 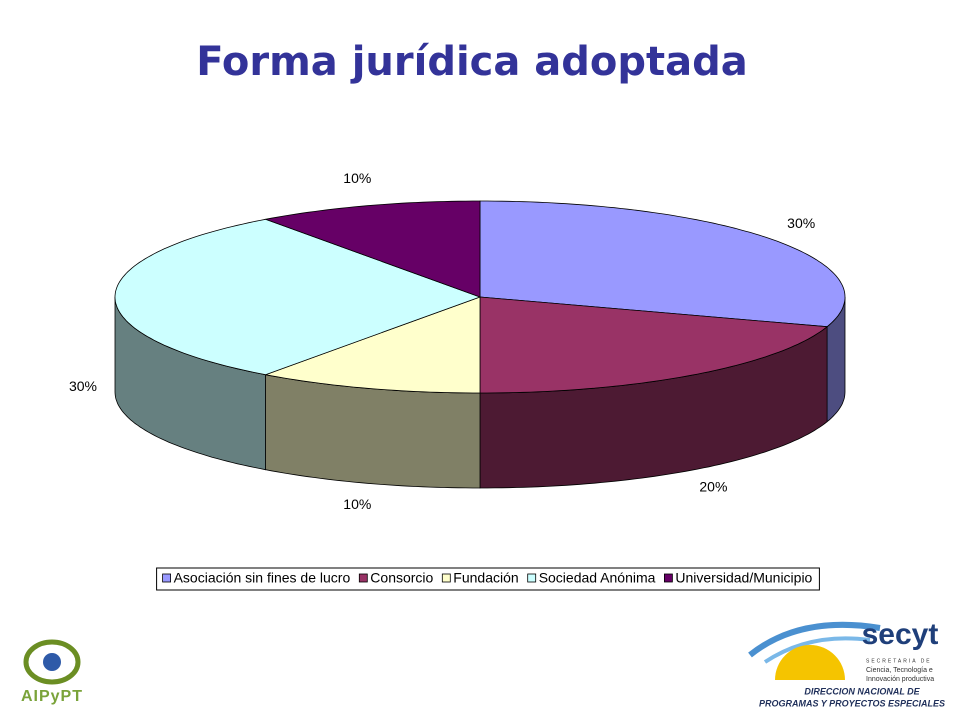 What do you see at coordinates (597, 578) in the screenshot?
I see `legend-label: Sociedad Anónima` at bounding box center [597, 578].